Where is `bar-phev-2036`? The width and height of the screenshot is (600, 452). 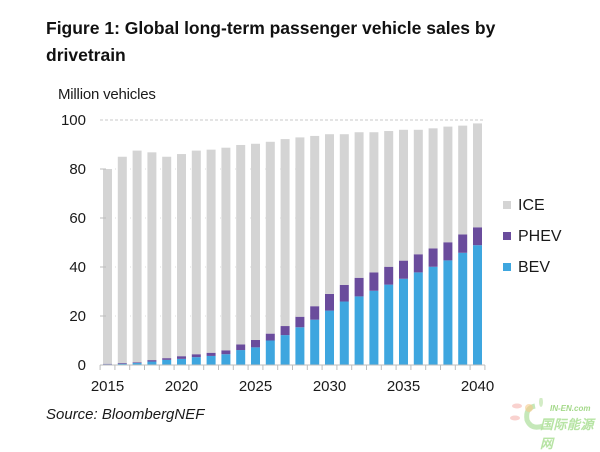 bar-phev-2036 is located at coordinates (418, 263).